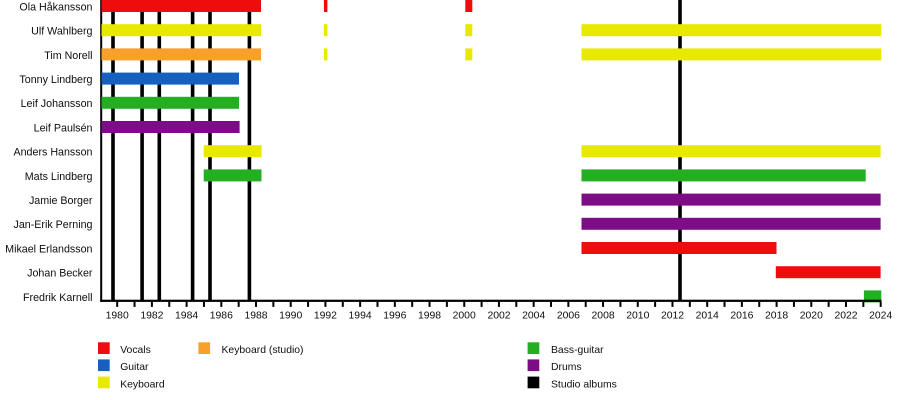 This screenshot has width=900, height=400. What do you see at coordinates (57, 104) in the screenshot?
I see `svg-text: Leif Johansson` at bounding box center [57, 104].